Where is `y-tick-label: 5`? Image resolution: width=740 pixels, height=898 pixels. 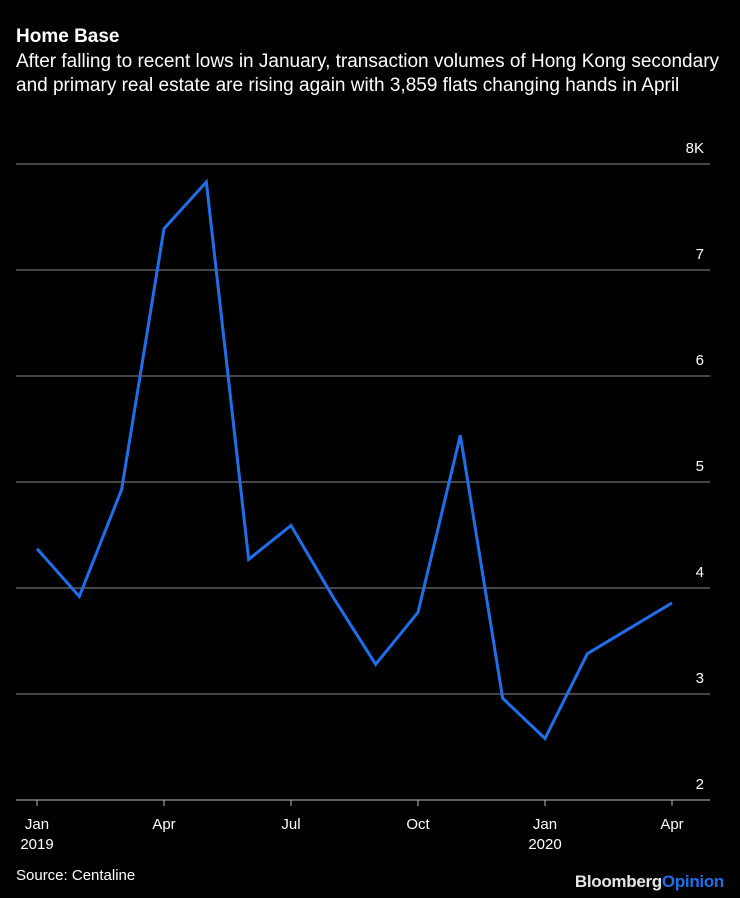
y-tick-label: 5 is located at coordinates (700, 466).